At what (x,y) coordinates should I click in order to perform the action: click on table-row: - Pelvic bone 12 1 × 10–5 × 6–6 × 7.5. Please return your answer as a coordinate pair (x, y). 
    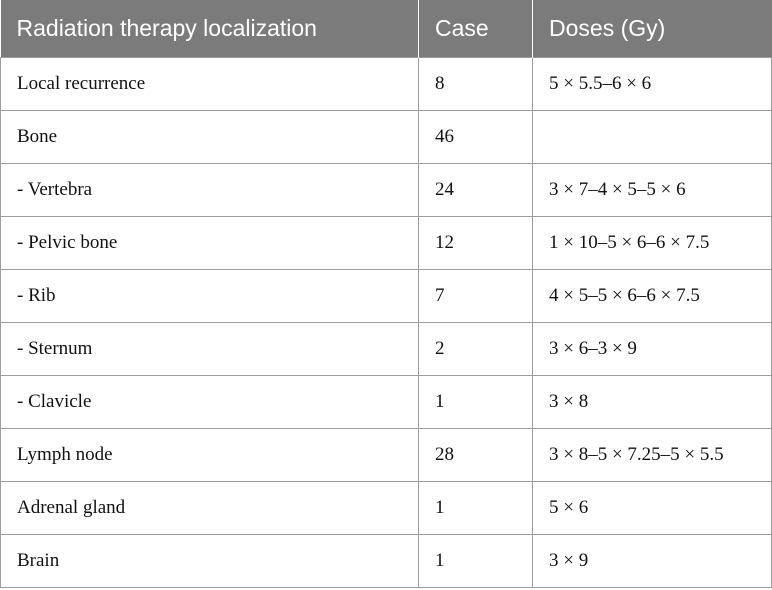
    Looking at the image, I should click on (386, 242).